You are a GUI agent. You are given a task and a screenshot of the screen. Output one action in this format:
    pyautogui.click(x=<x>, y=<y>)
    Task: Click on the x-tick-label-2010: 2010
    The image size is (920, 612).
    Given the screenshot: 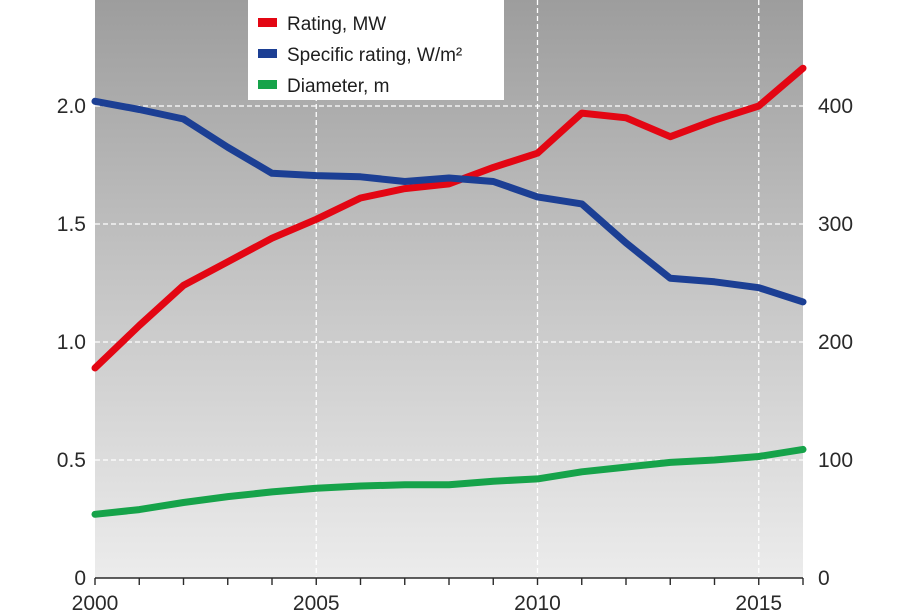 What is the action you would take?
    pyautogui.click(x=537, y=602)
    